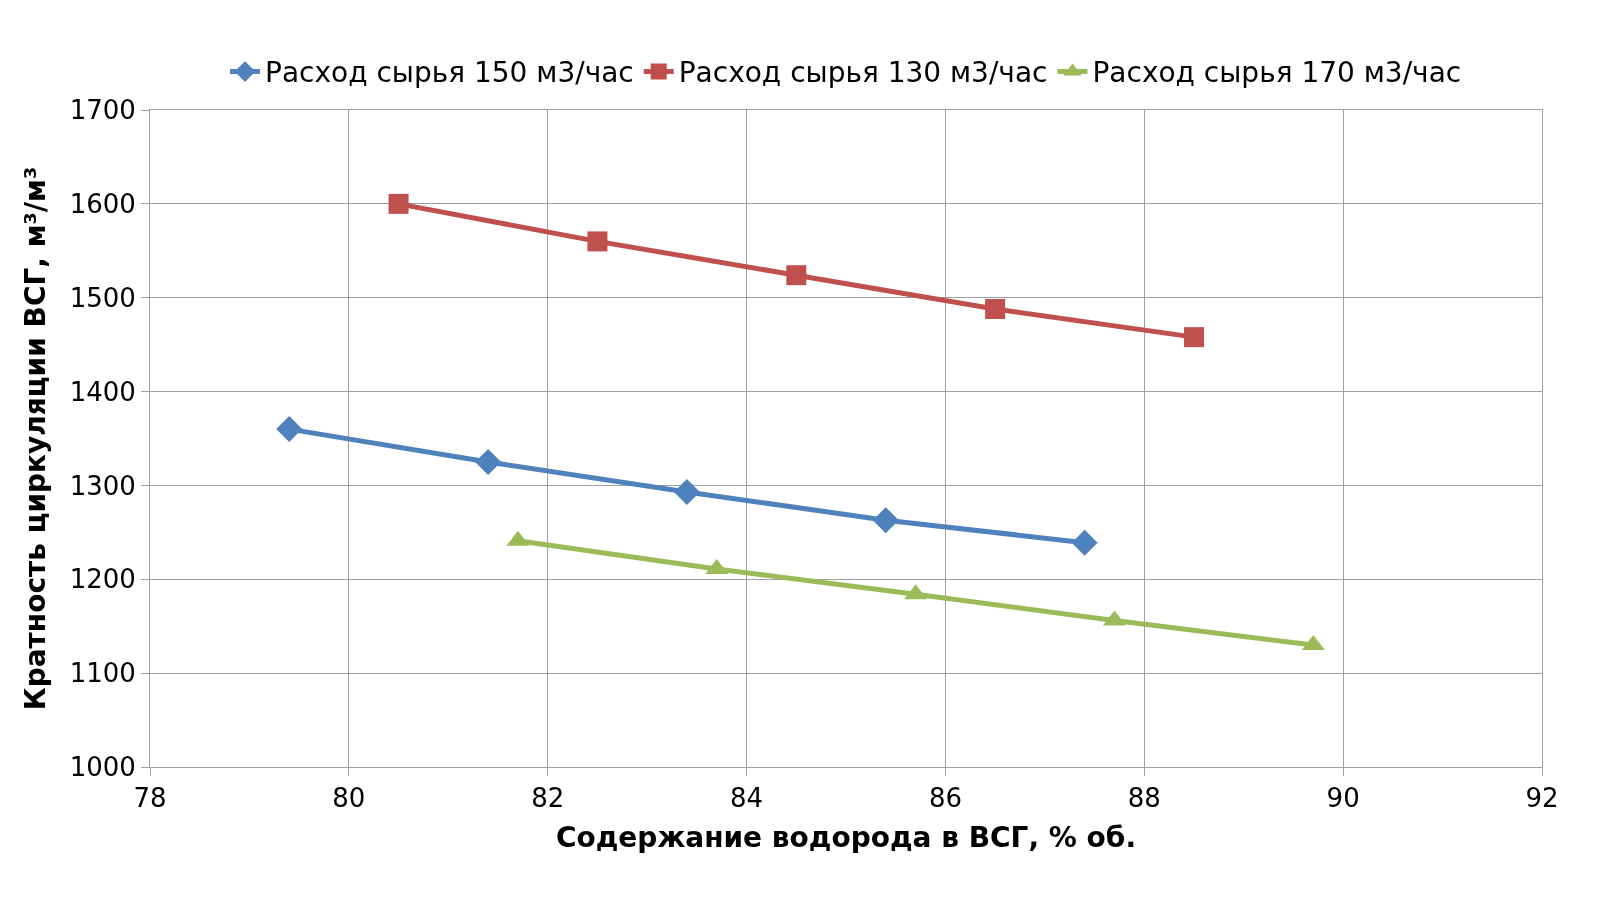 The width and height of the screenshot is (1622, 897). Describe the element at coordinates (449, 73) in the screenshot. I see `legend-label: Расход сырья 150 м3/час` at that location.